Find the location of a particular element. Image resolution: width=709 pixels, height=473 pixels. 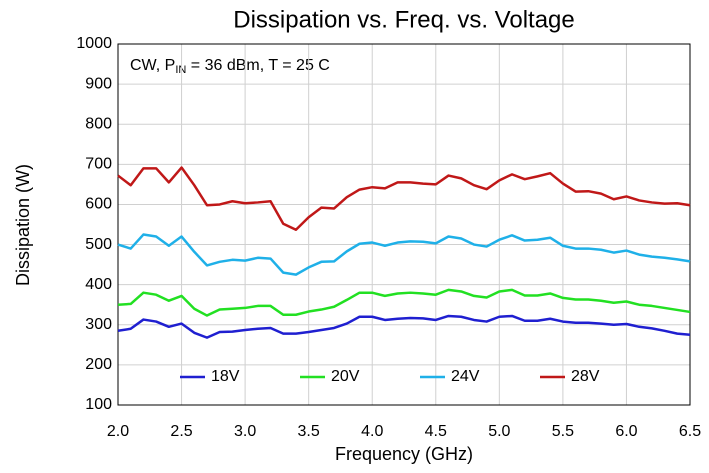

y-tick-label: 500 is located at coordinates (98, 244).